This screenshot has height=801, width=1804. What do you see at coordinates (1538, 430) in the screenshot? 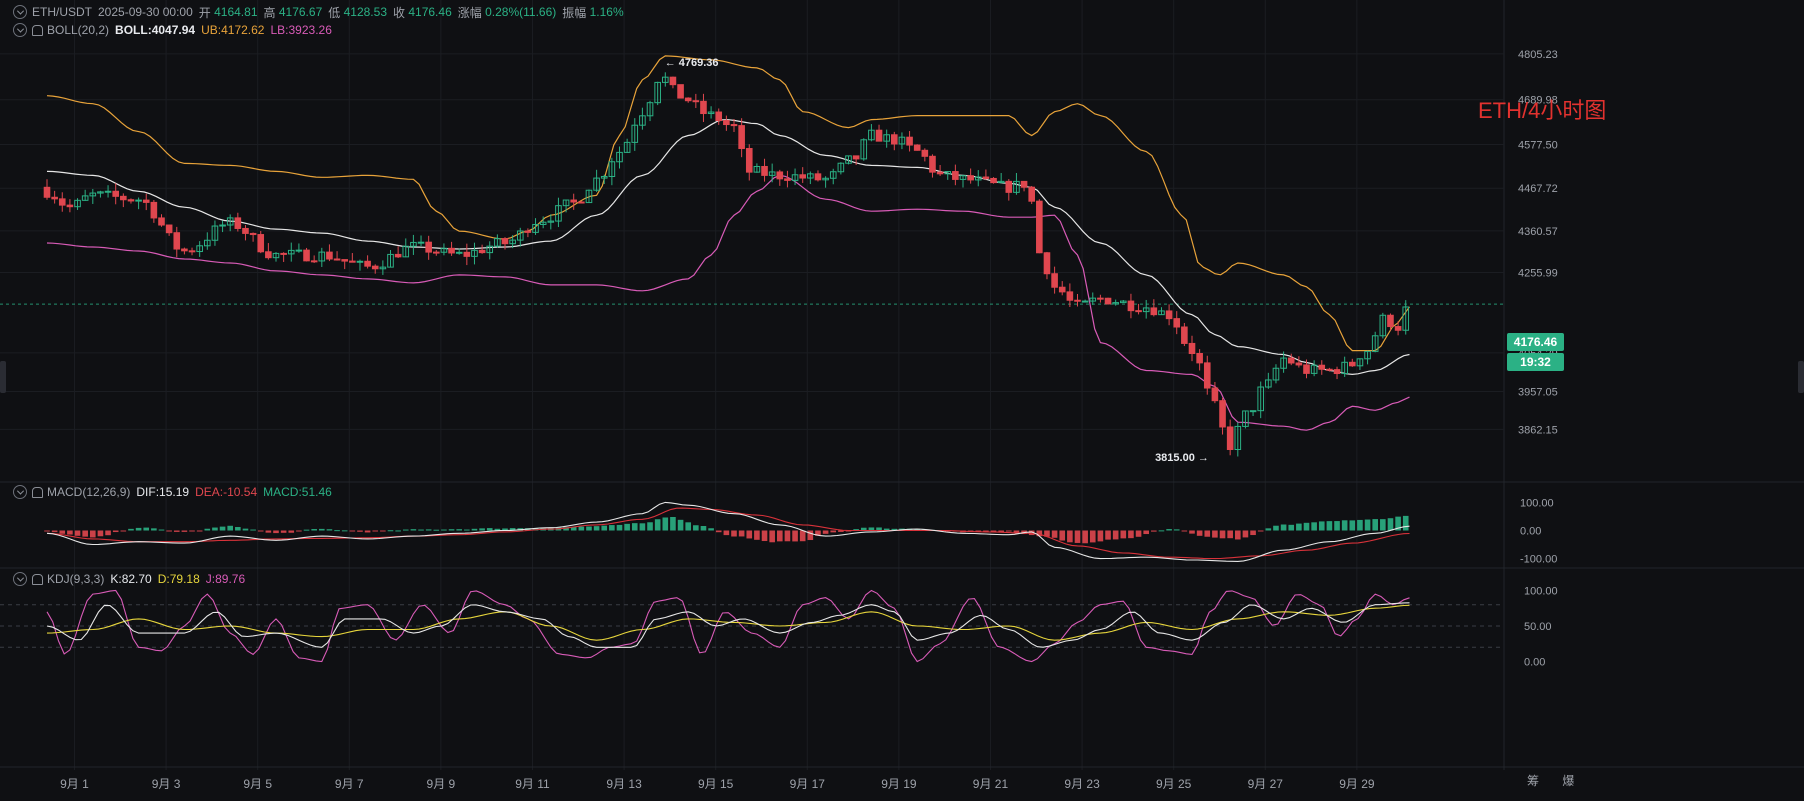
I see `price-tick-label: 3862.15` at bounding box center [1538, 430].